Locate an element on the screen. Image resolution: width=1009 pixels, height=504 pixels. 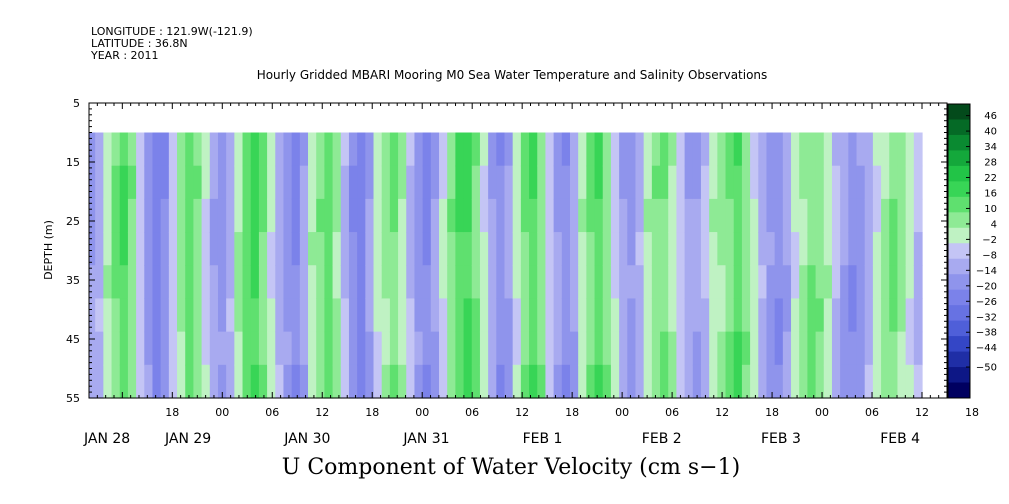
y-tick-label: 5 is located at coordinates (76, 103).